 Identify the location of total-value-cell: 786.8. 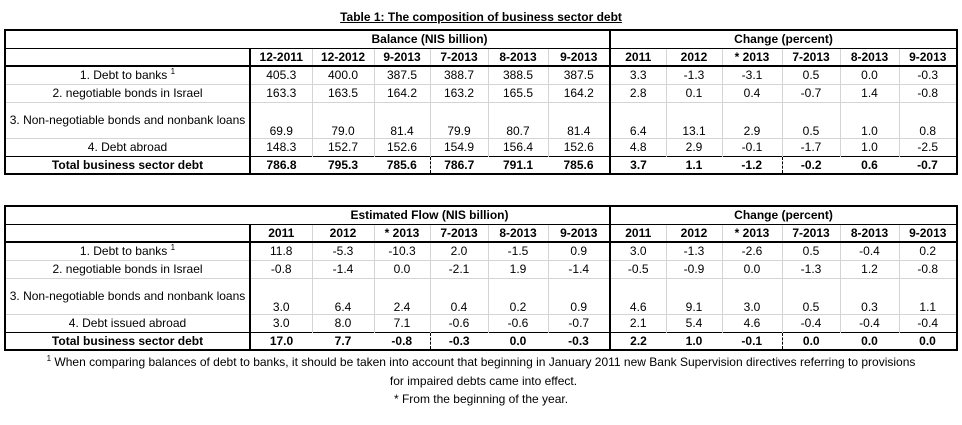
(280, 165).